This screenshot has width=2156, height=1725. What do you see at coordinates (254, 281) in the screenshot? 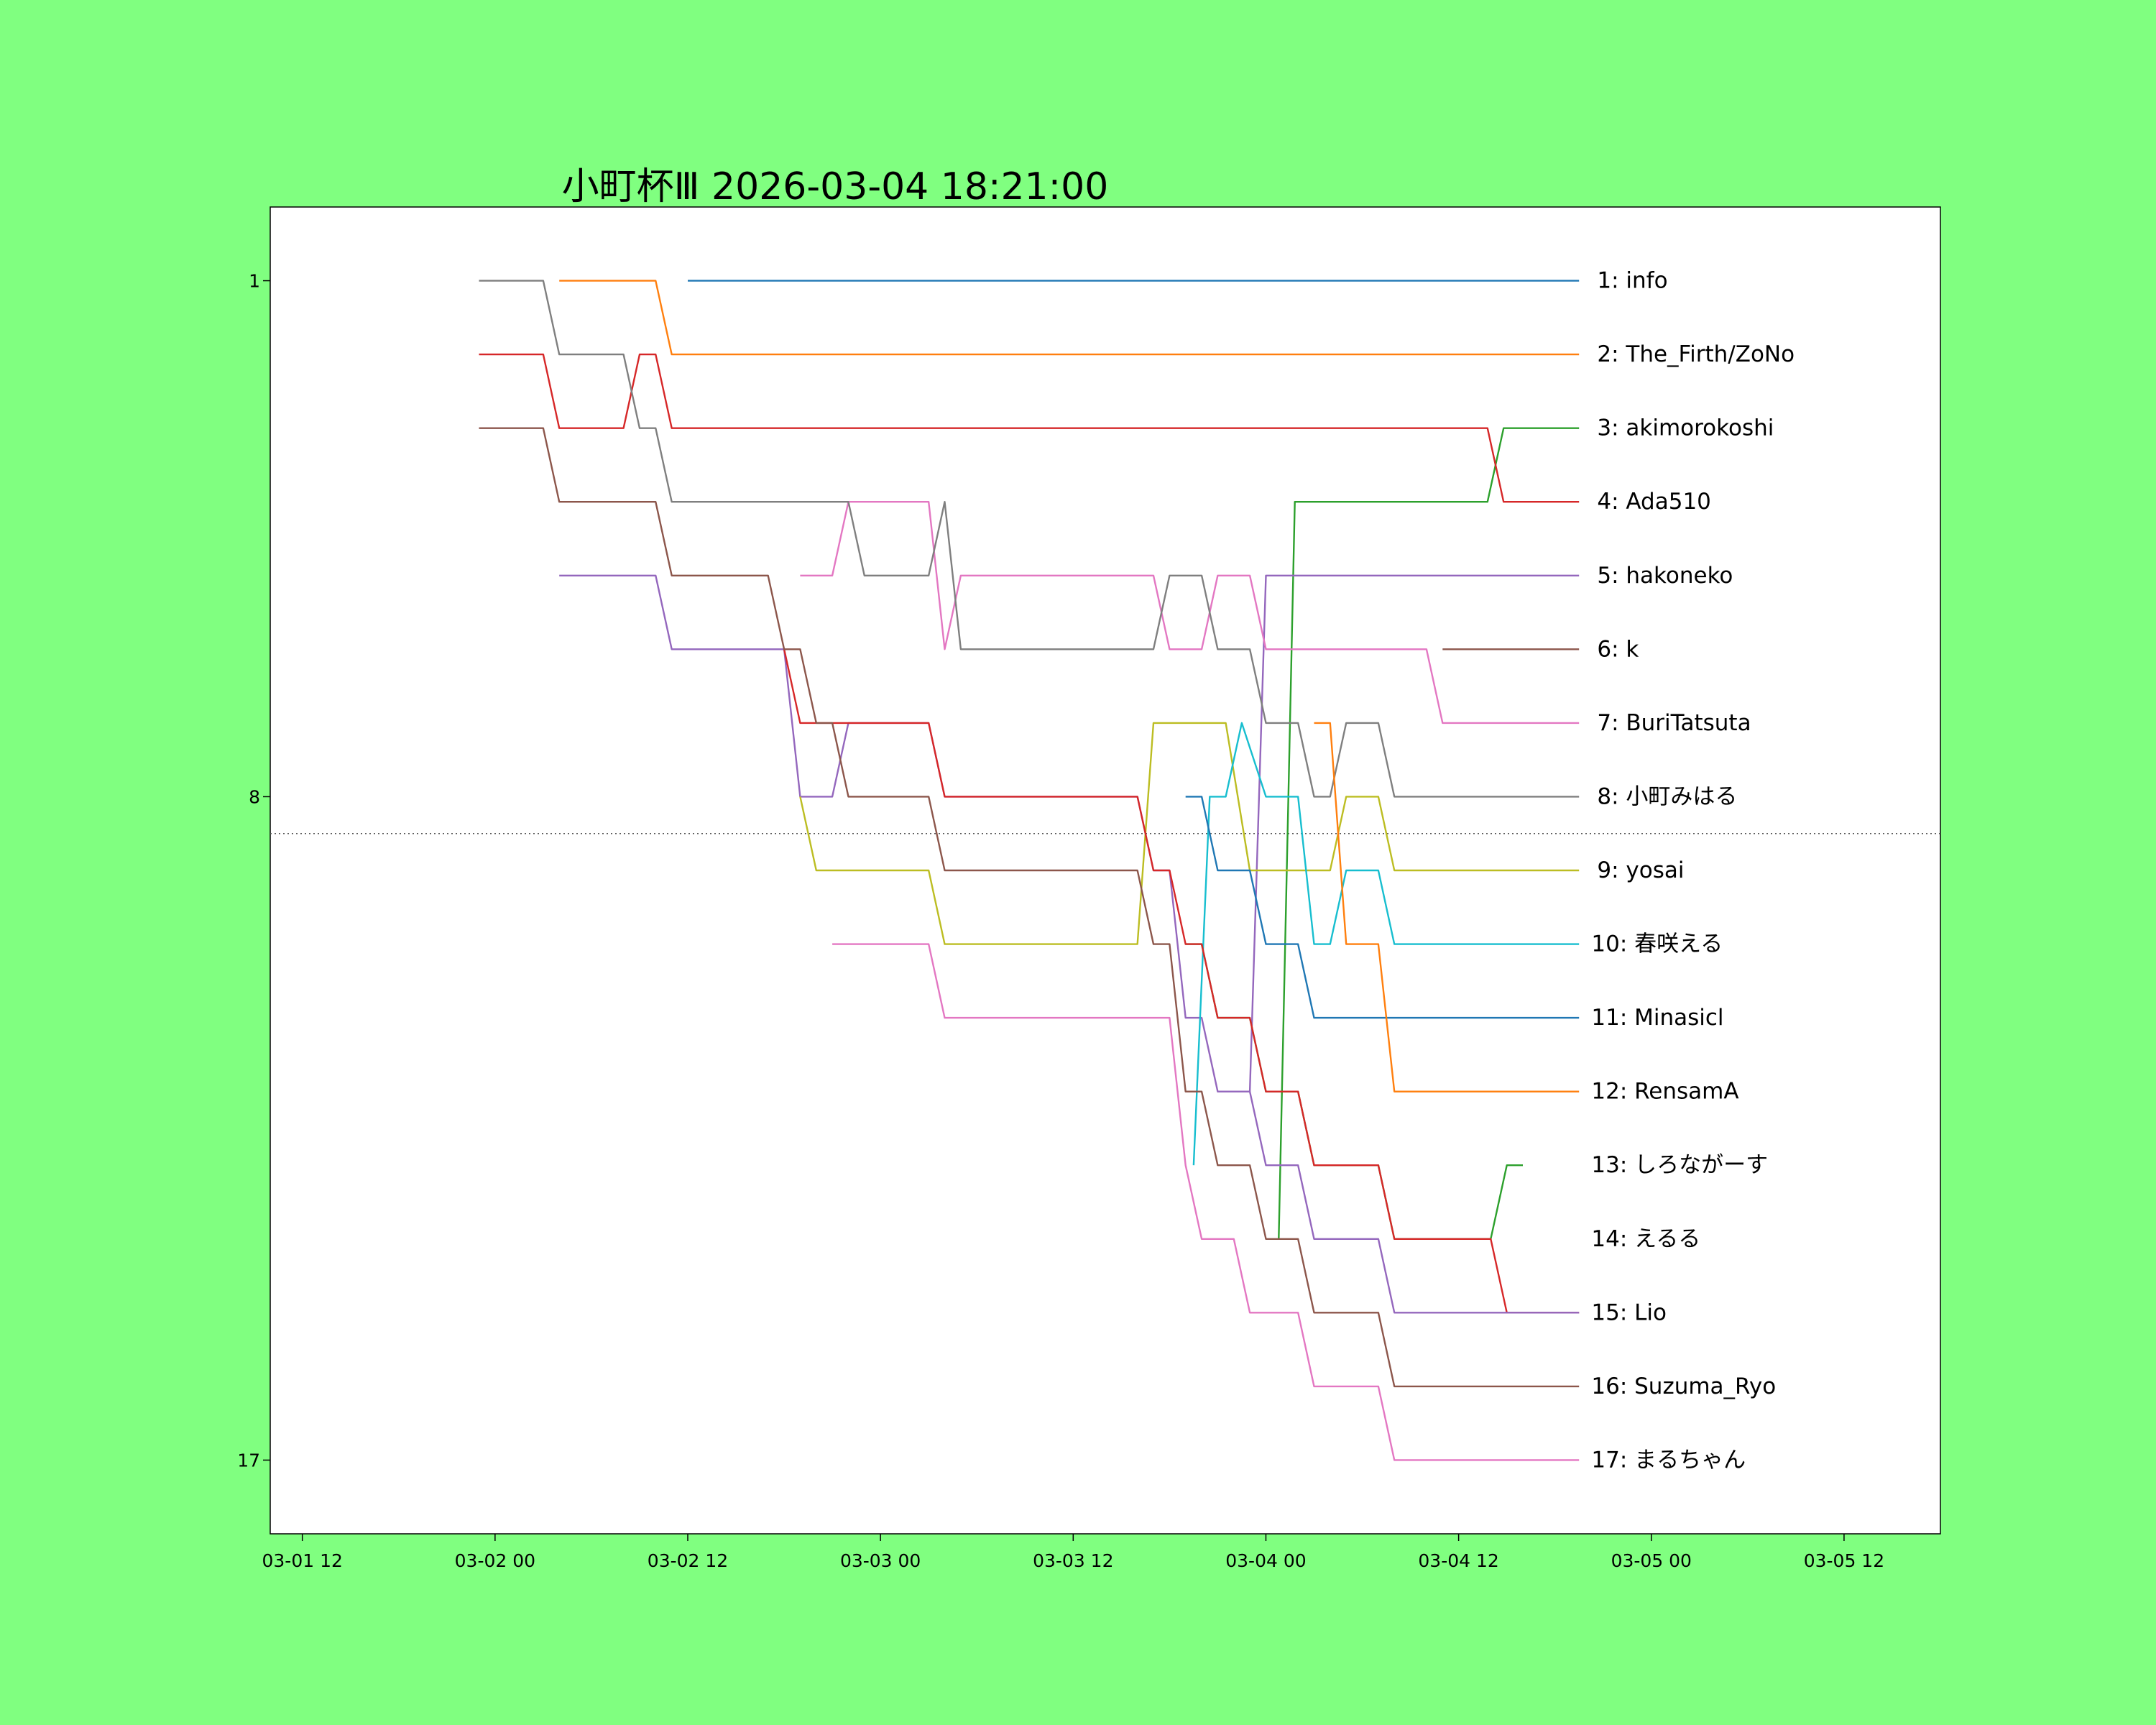
I see `y-tick-label: 1` at bounding box center [254, 281].